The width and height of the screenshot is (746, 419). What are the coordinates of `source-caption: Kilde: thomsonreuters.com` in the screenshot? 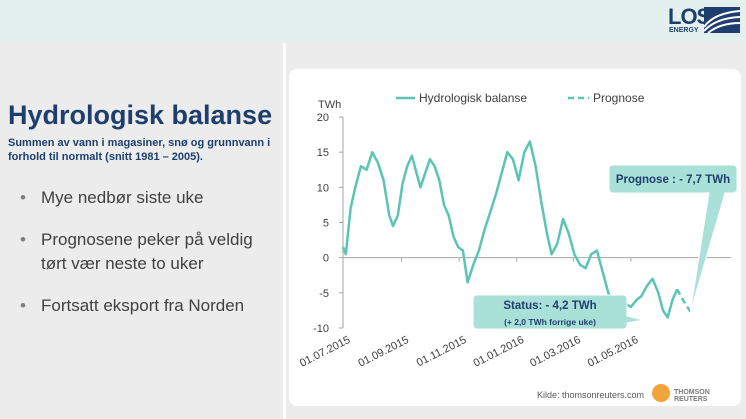 It's located at (591, 395).